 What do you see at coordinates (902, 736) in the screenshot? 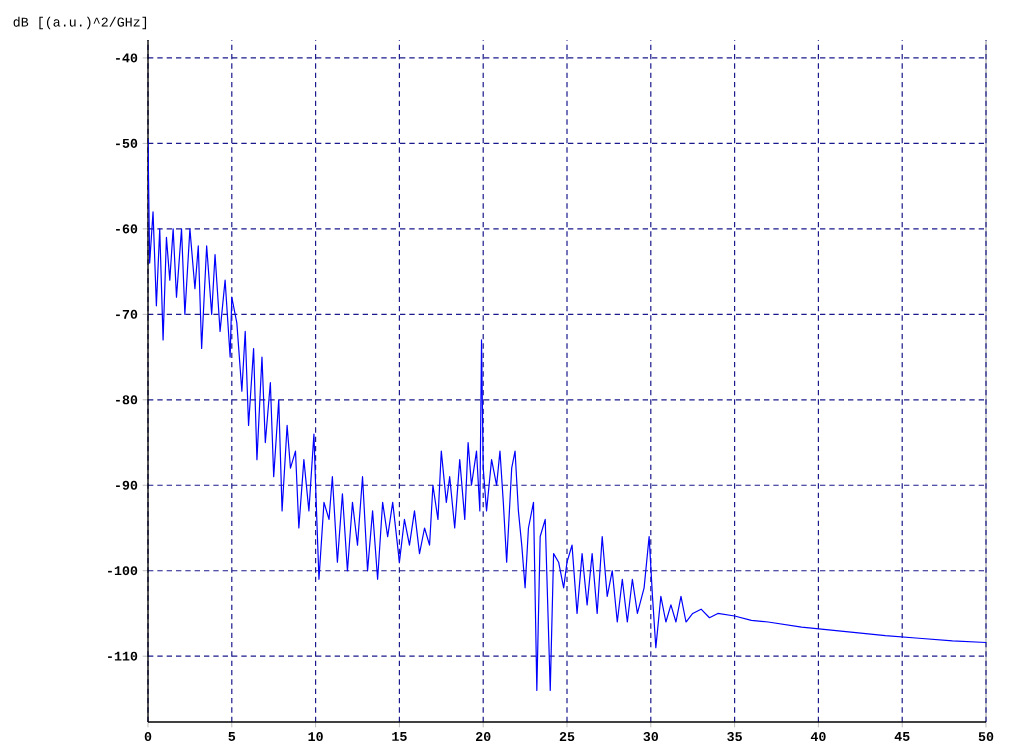
I see `x-tick-label: 45` at bounding box center [902, 736].